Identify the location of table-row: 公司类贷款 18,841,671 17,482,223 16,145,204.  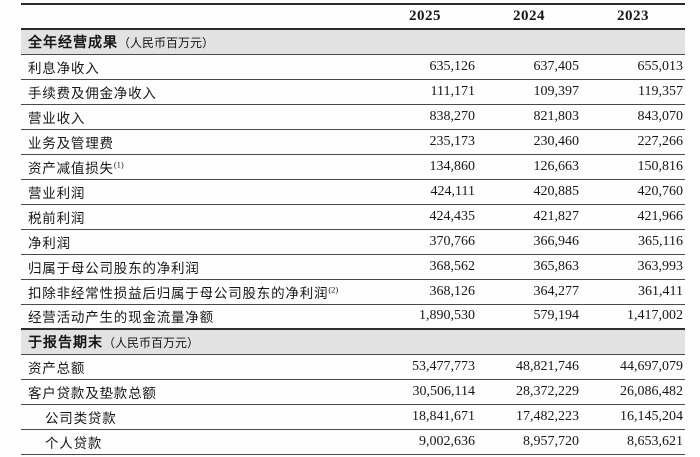
(353, 417).